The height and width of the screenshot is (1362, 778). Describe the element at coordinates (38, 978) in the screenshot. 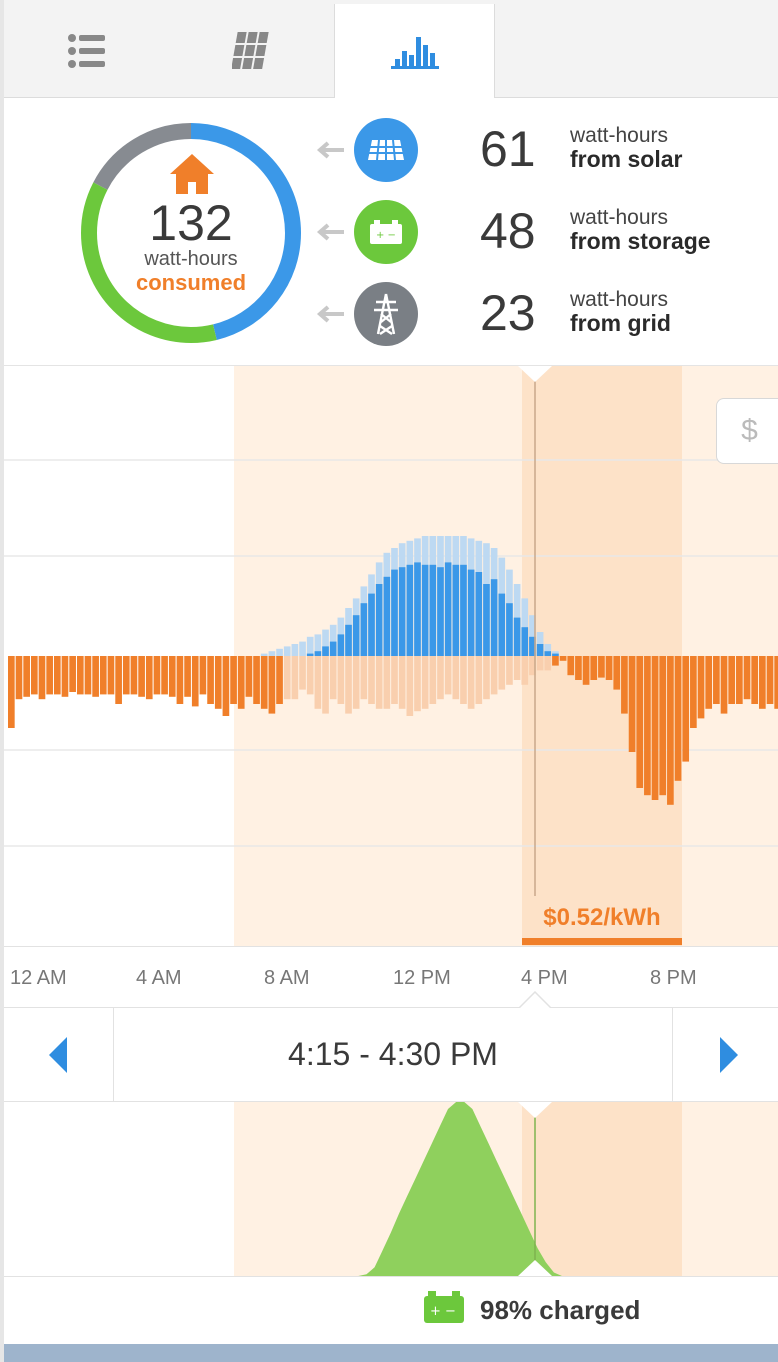

I see `axis-tick: 12 AM` at that location.